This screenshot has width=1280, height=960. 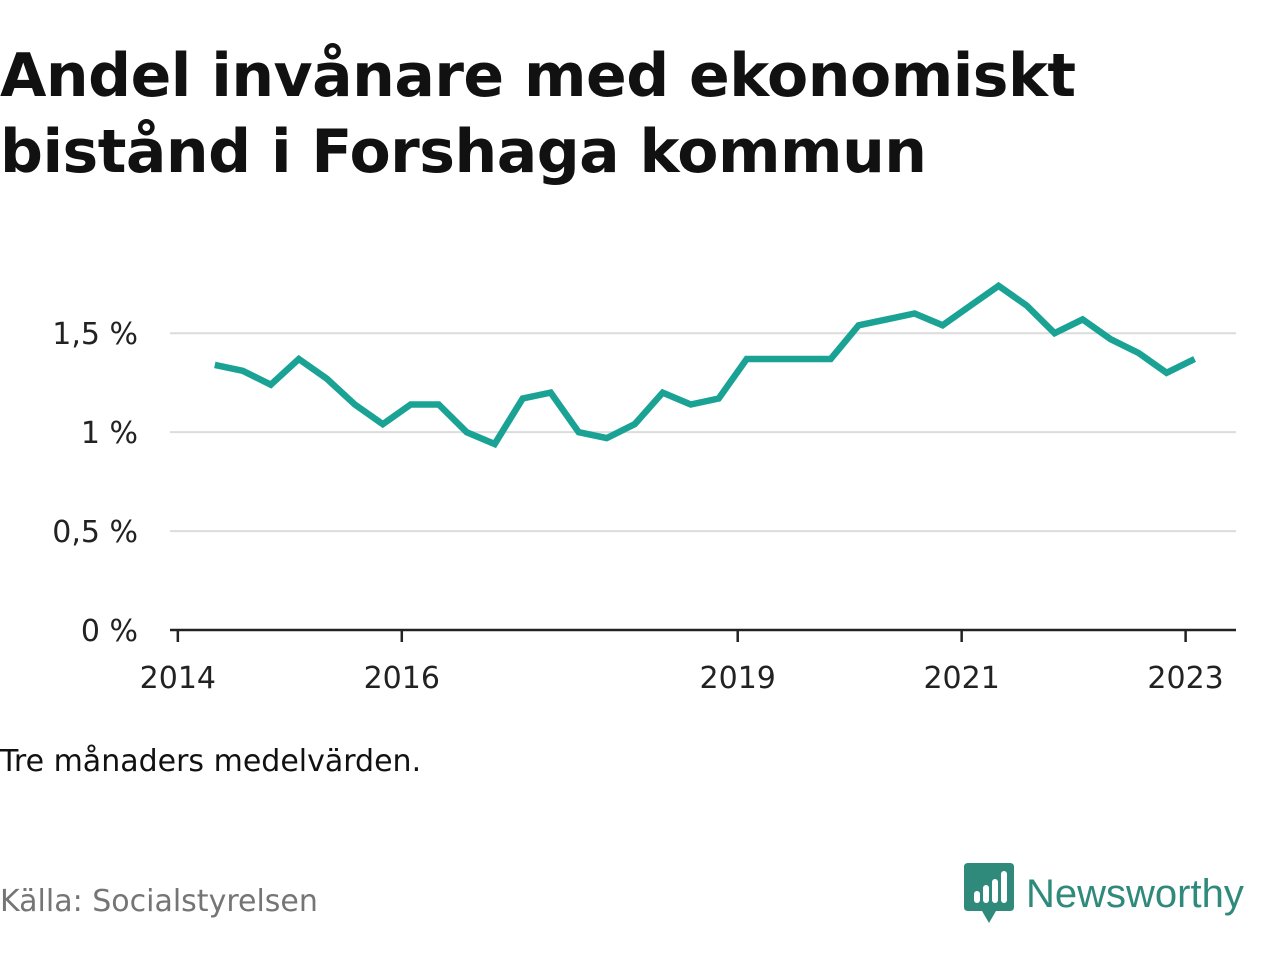 I want to click on series-line, so click(x=705, y=365).